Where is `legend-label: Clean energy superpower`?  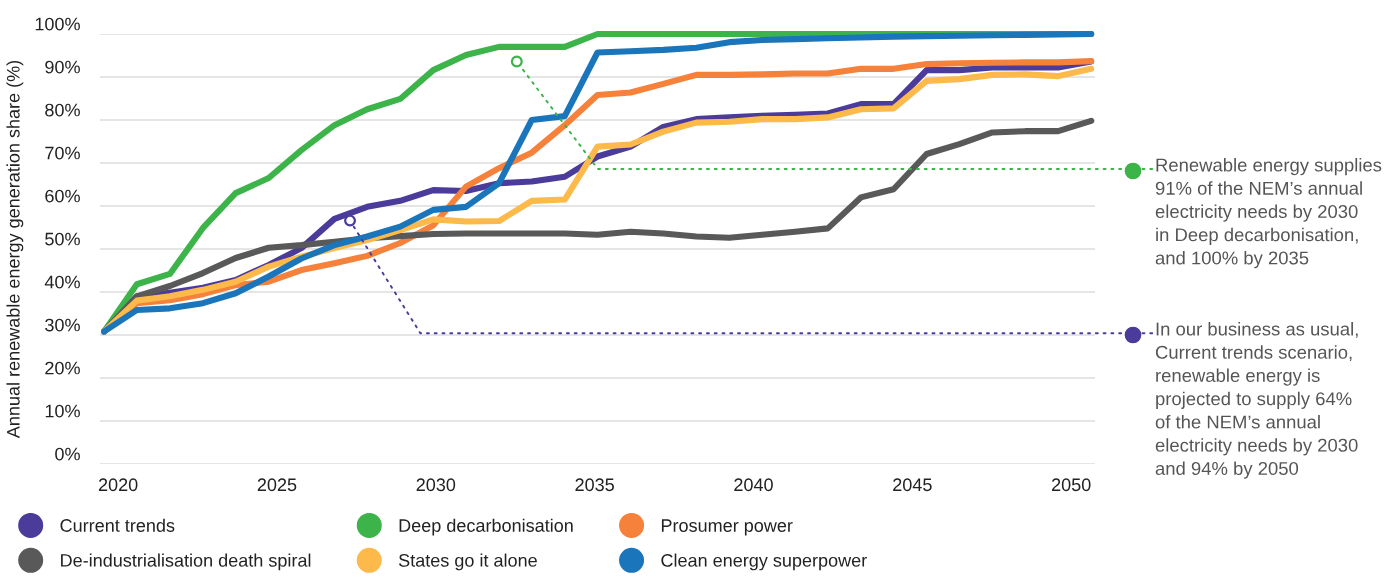
legend-label: Clean energy superpower is located at coordinates (764, 562).